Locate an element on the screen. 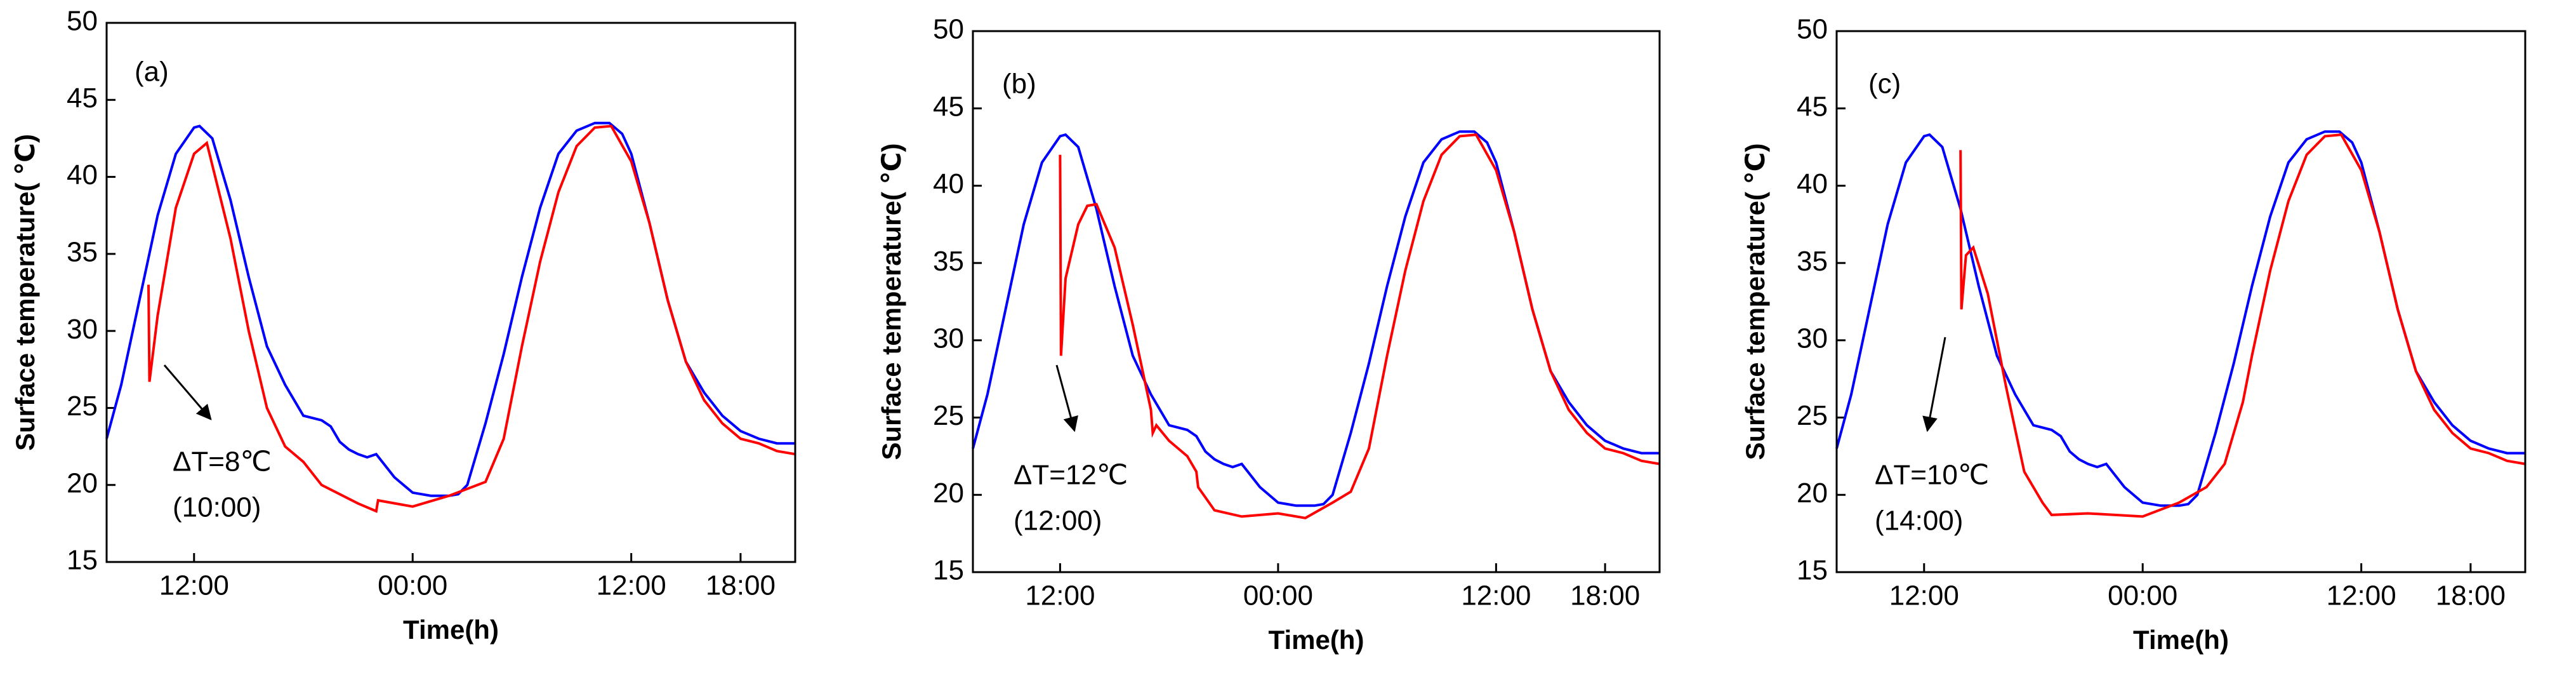 The height and width of the screenshot is (682, 2576). annotation: (10:00) is located at coordinates (217, 507).